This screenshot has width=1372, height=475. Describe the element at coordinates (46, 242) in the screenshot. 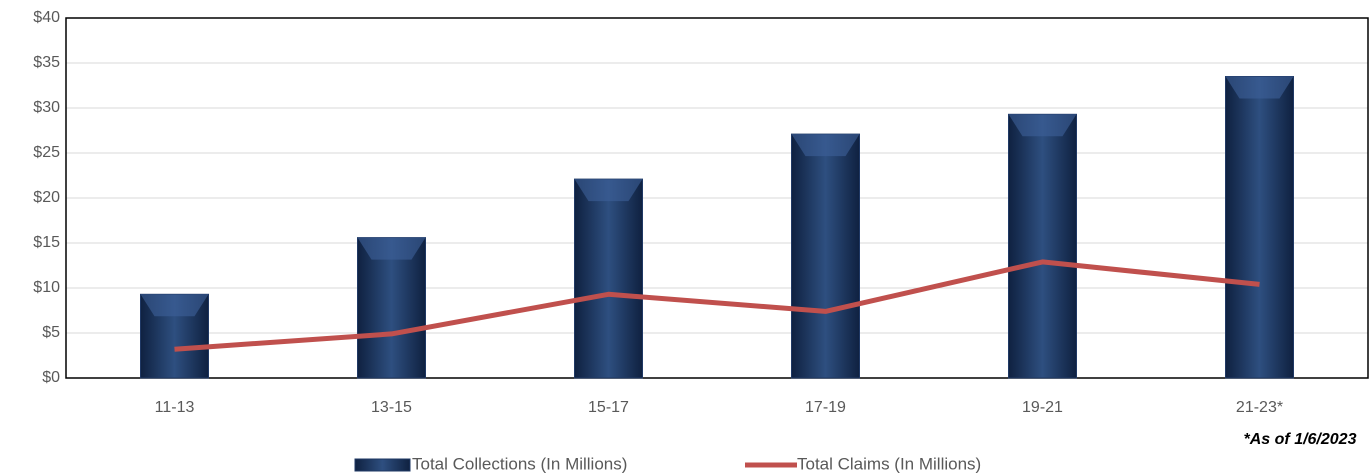

I see `y-tick-label: $15` at that location.